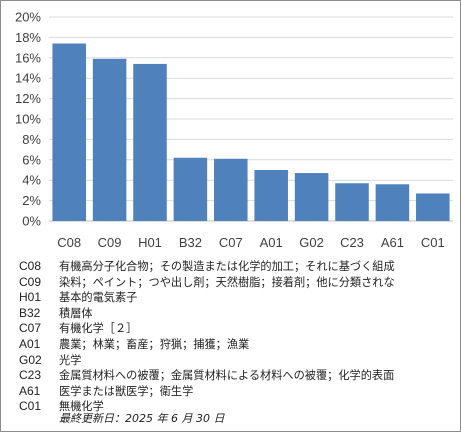 The image size is (461, 432). Describe the element at coordinates (392, 242) in the screenshot. I see `x-tick-label: A61` at that location.